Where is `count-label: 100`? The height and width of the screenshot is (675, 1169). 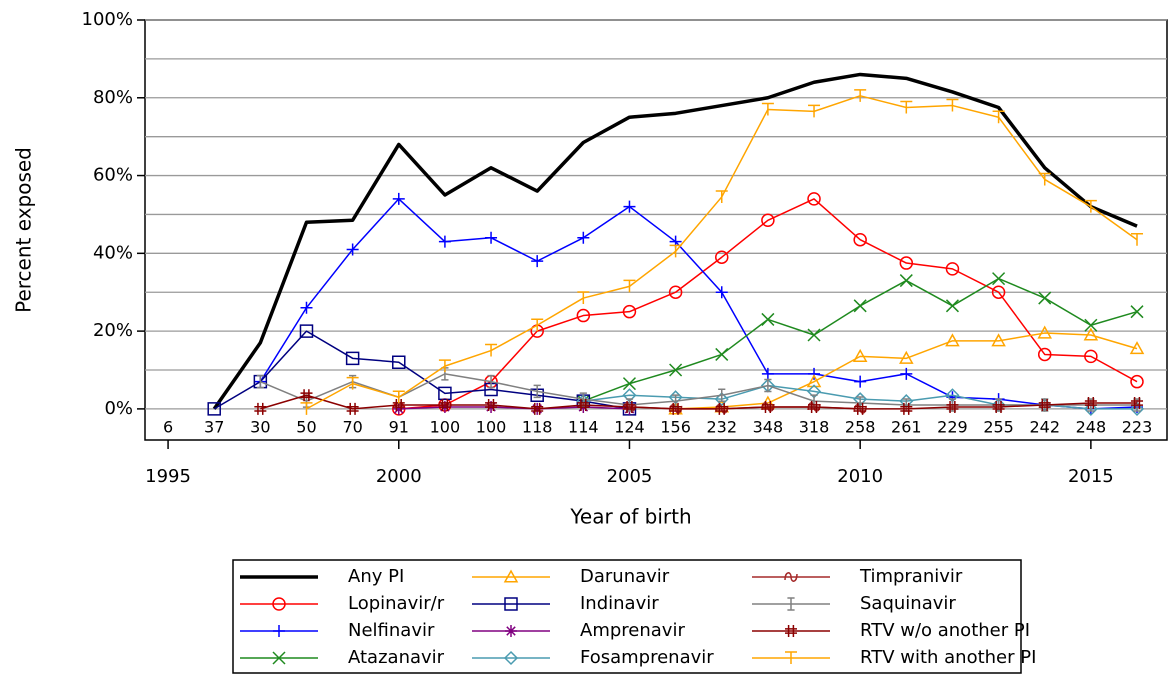 count-label: 100 is located at coordinates (491, 426).